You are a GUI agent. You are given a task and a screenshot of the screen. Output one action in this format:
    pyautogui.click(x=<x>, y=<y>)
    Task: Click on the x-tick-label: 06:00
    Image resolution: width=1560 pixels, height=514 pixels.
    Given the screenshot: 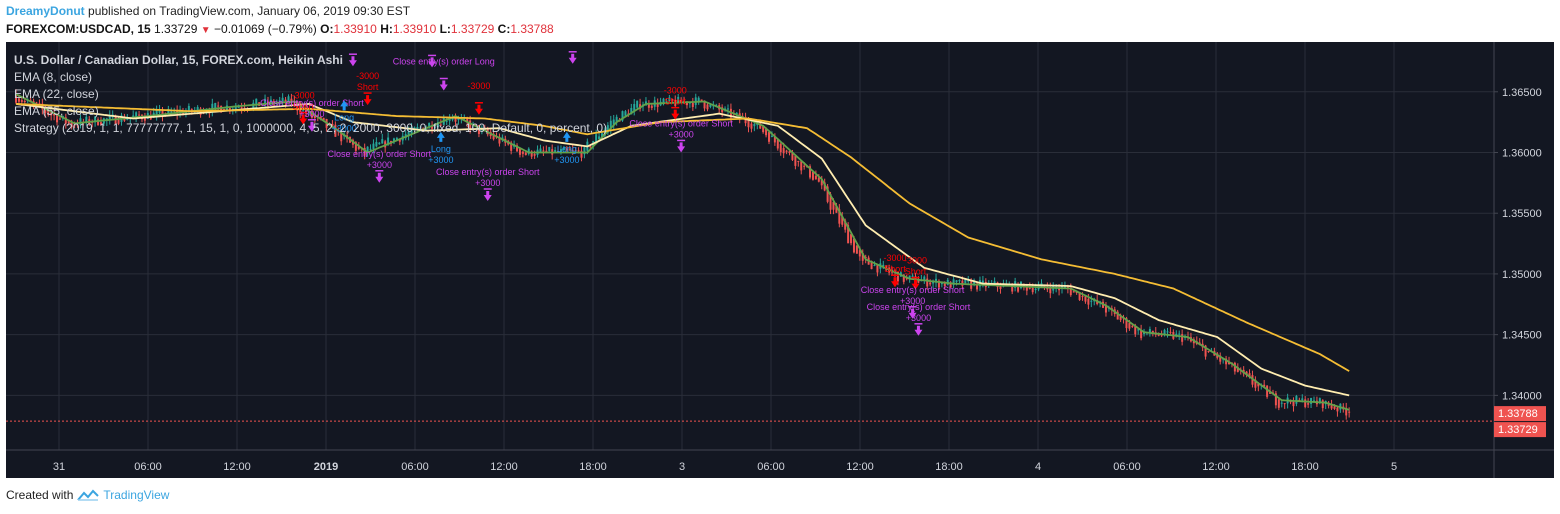 What is the action you would take?
    pyautogui.click(x=1127, y=467)
    